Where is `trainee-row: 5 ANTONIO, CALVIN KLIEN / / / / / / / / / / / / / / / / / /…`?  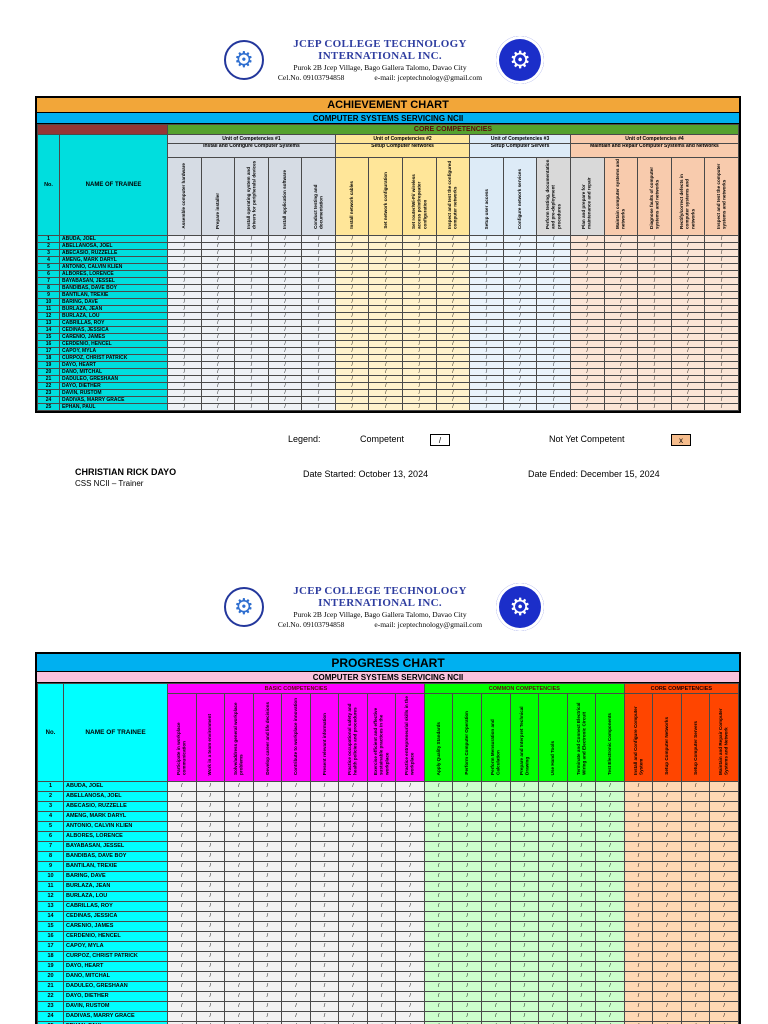 trainee-row: 5 ANTONIO, CALVIN KLIEN / / / / / / / / / / / / / / / / / /… is located at coordinates (388, 826).